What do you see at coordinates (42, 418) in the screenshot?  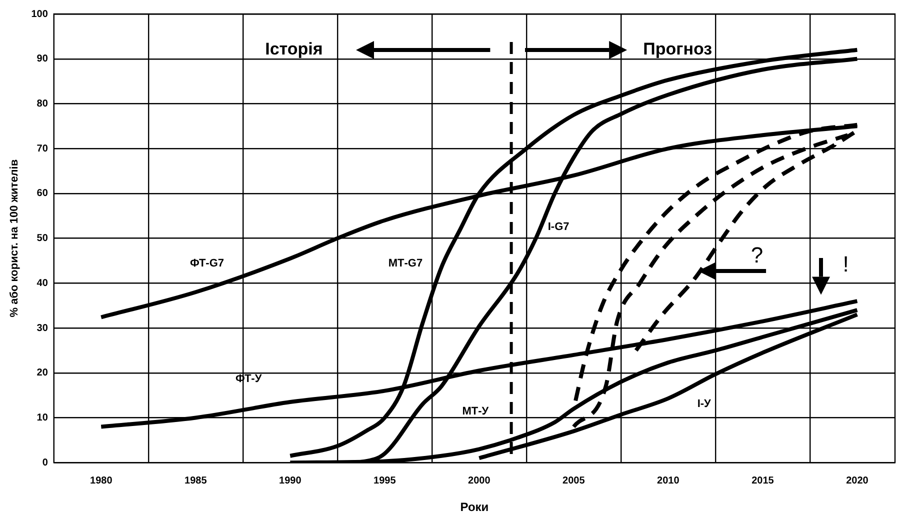 I see `y-tick-label: 10` at bounding box center [42, 418].